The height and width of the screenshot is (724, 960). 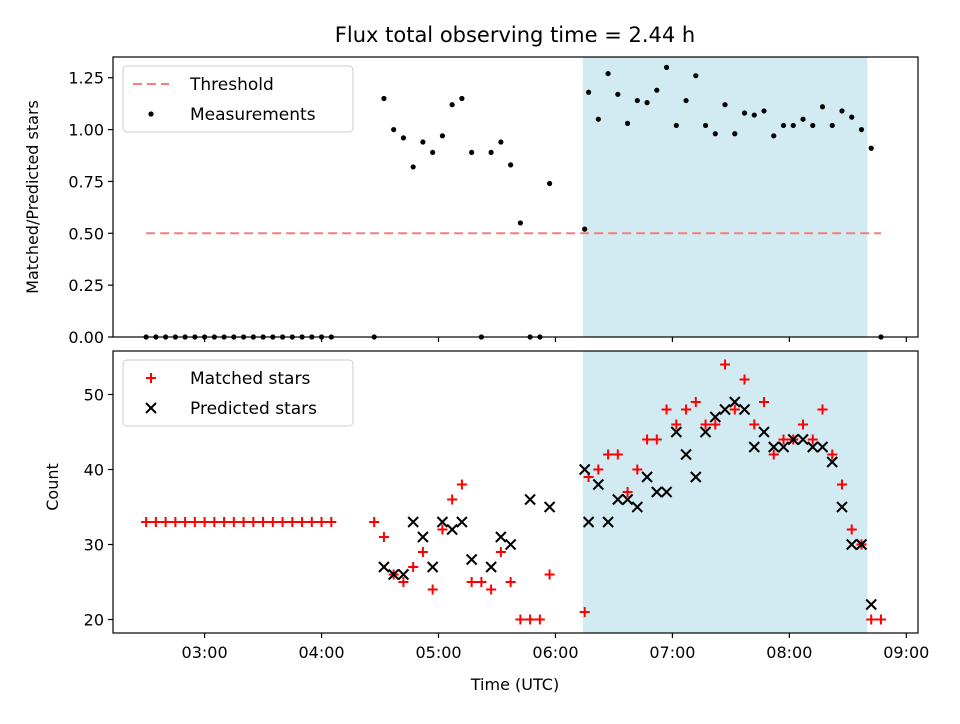 I want to click on x-tick-label: 06:00, so click(x=555, y=652).